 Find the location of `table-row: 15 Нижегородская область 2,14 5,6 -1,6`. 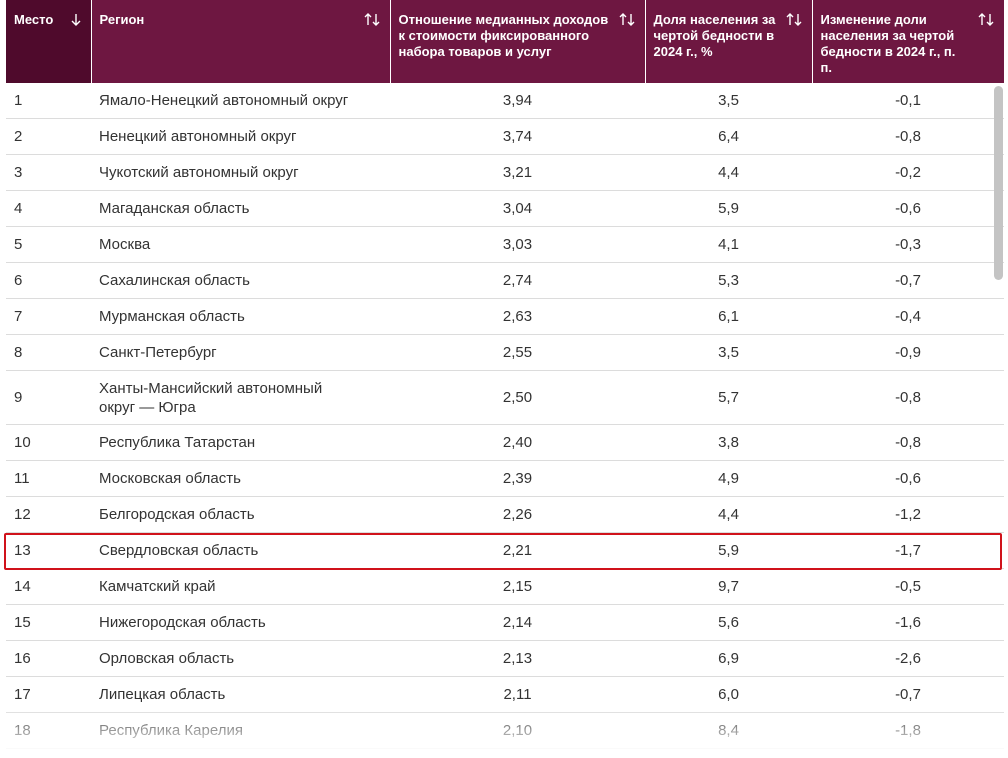

table-row: 15 Нижегородская область 2,14 5,6 -1,6 is located at coordinates (505, 622).